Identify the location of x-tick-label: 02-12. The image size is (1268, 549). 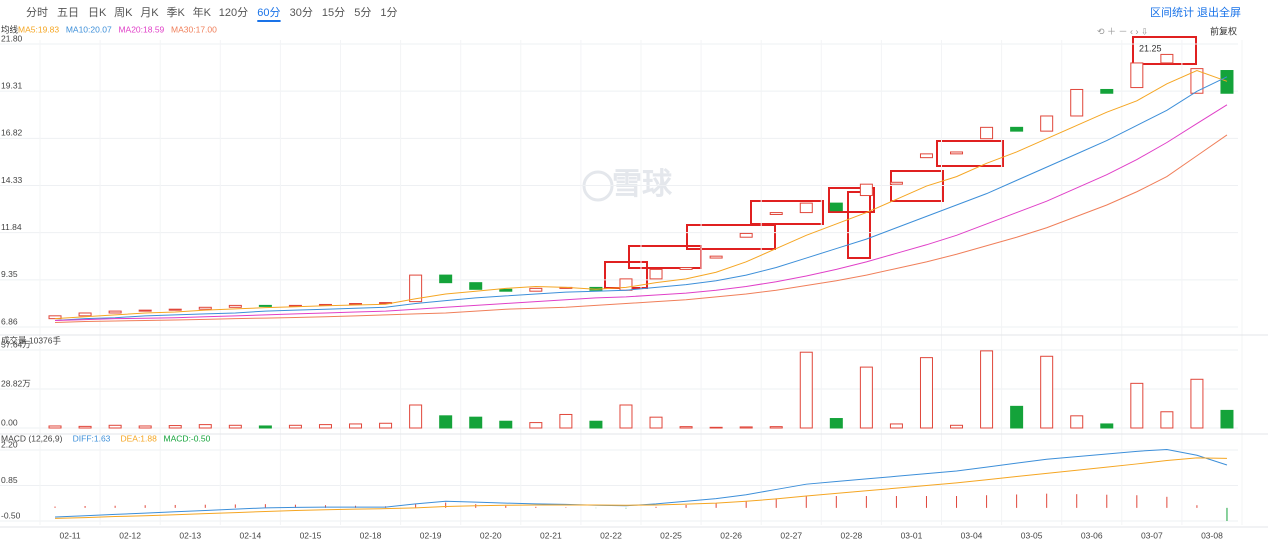
(130, 535).